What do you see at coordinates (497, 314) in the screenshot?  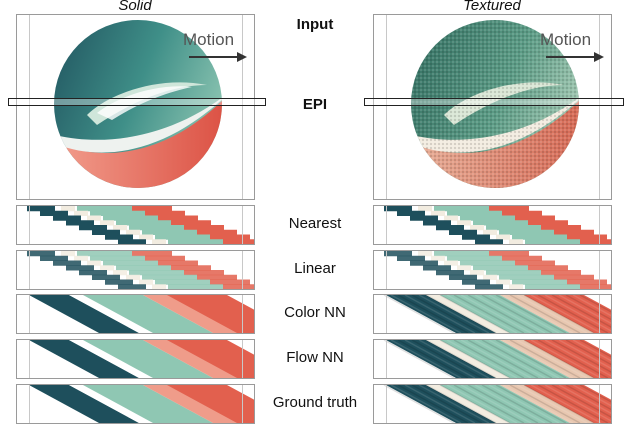 I see `epi-image-2-right` at bounding box center [497, 314].